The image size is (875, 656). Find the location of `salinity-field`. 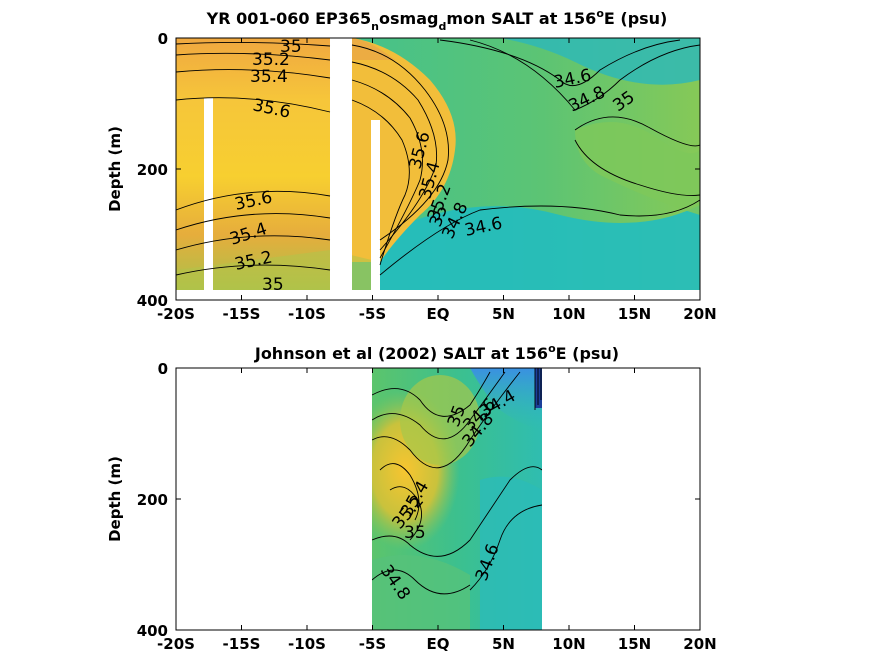

salinity-field is located at coordinates (457, 499).